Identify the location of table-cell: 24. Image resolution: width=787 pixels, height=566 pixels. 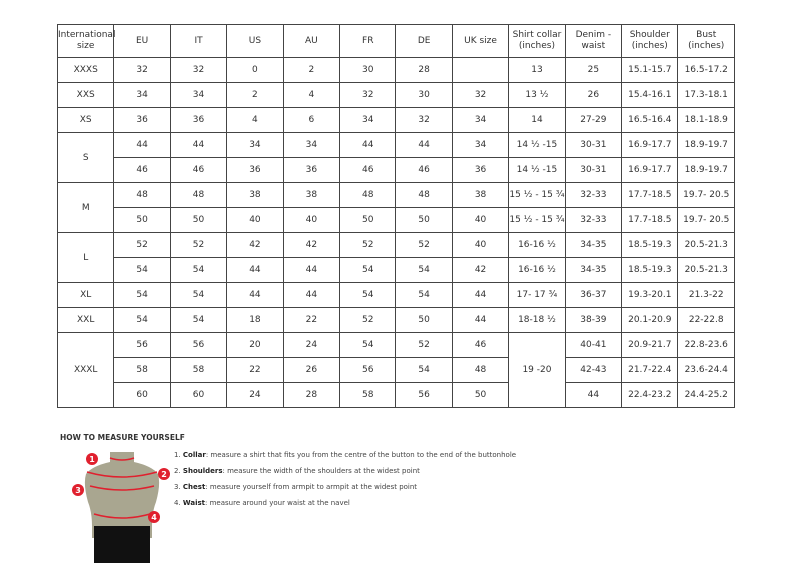
(255, 395).